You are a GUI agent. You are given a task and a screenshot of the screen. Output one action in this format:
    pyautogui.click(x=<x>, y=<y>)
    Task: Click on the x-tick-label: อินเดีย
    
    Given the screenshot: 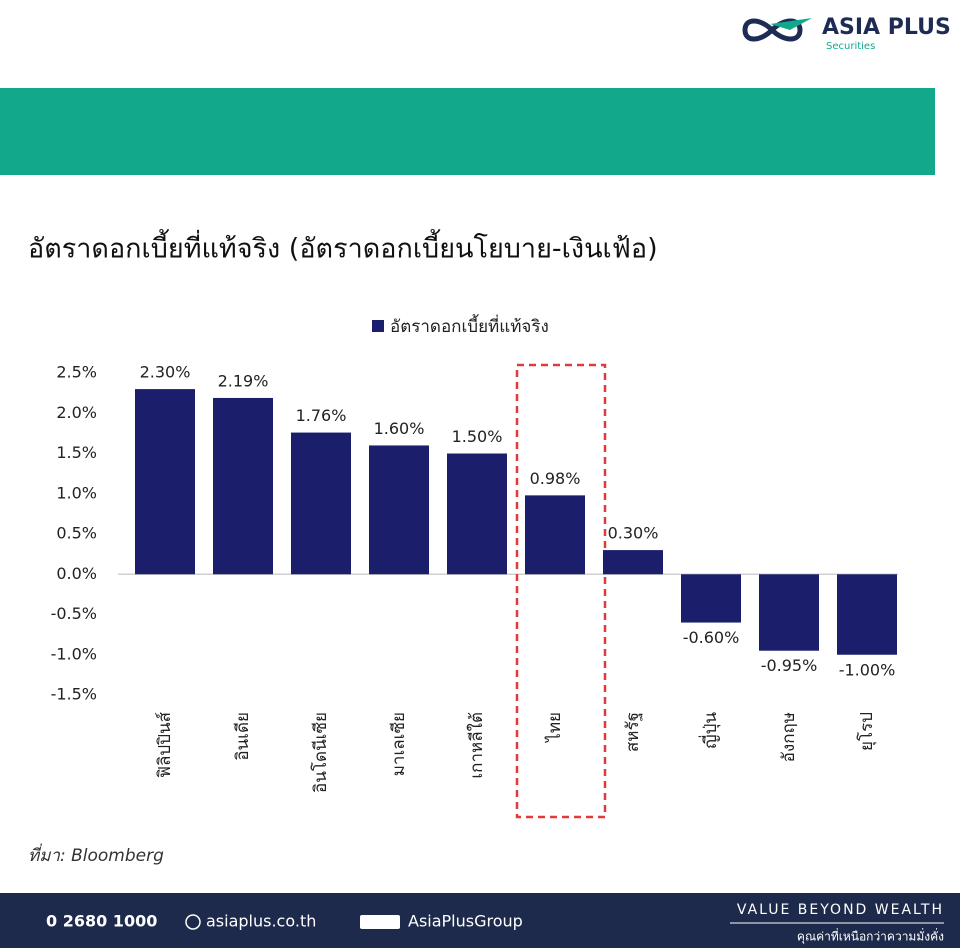 What is the action you would take?
    pyautogui.click(x=243, y=736)
    